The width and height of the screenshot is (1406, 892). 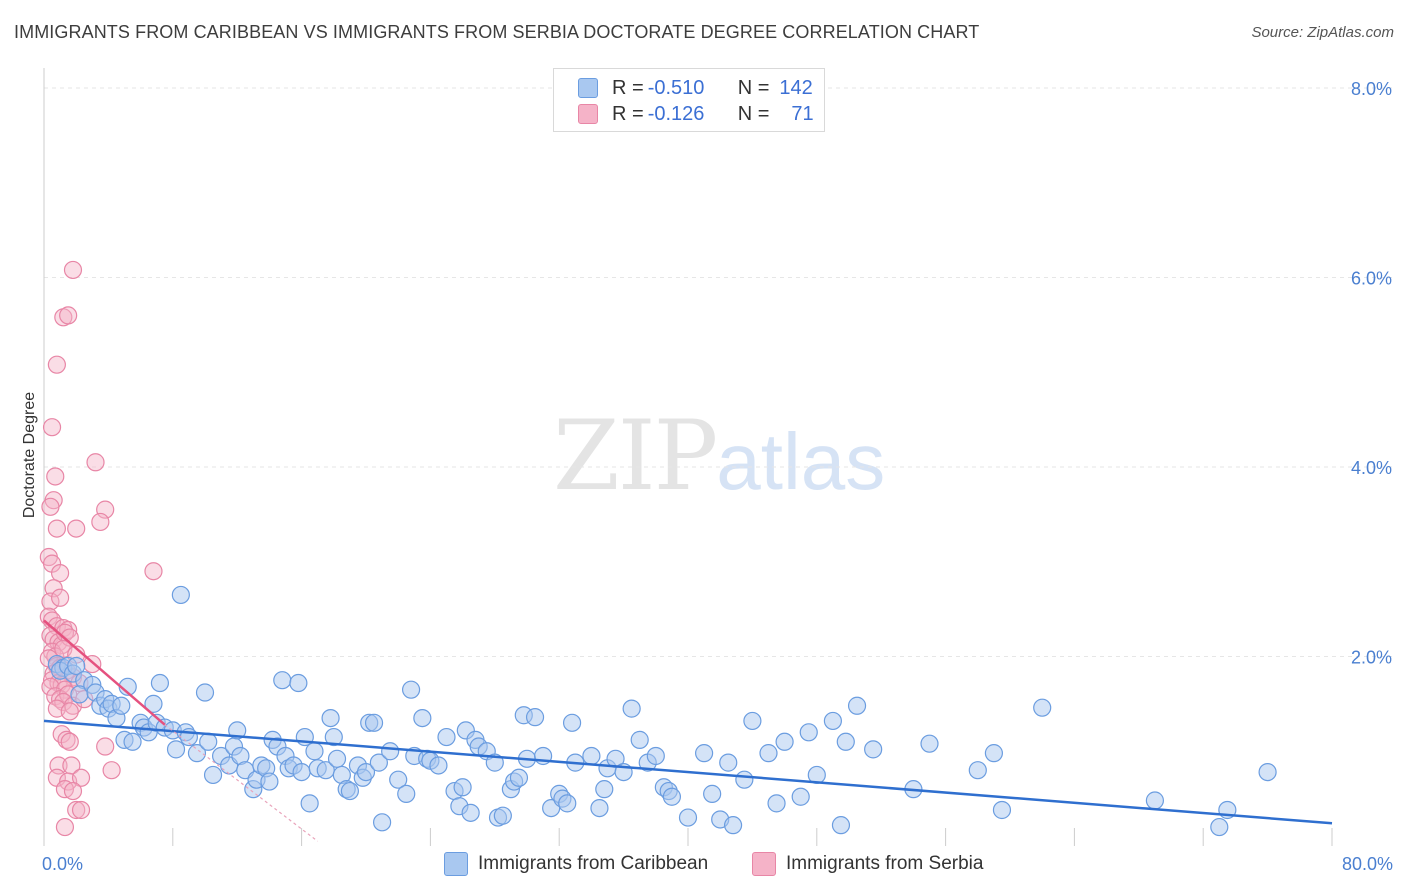 What do you see at coordinates (29, 455) in the screenshot?
I see `y-axis-label: Doctorate Degree` at bounding box center [29, 455].